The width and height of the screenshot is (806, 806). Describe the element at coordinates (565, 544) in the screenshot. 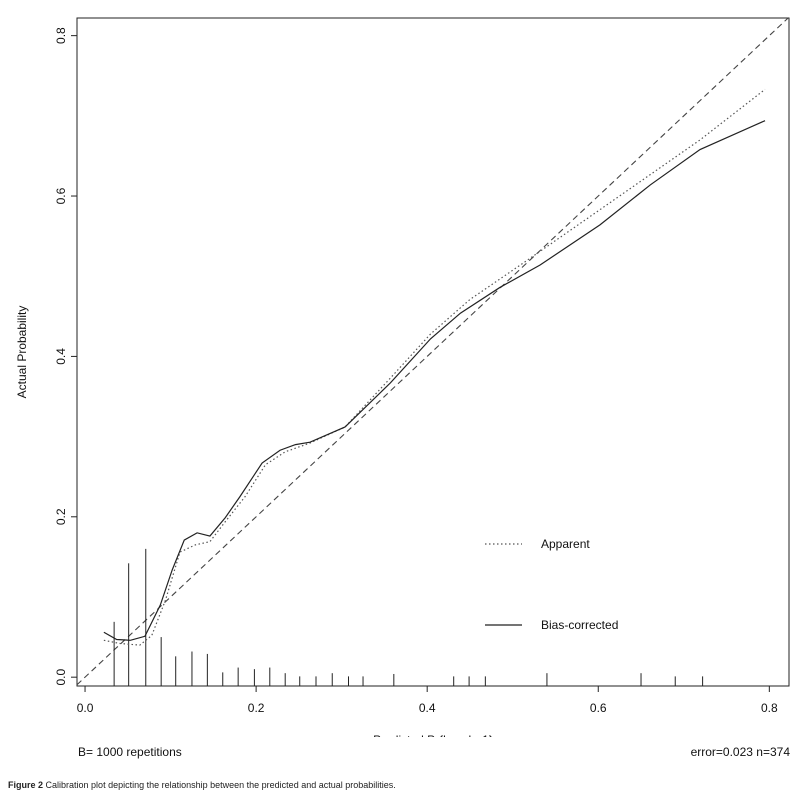

I see `legend-label: Apparent` at that location.